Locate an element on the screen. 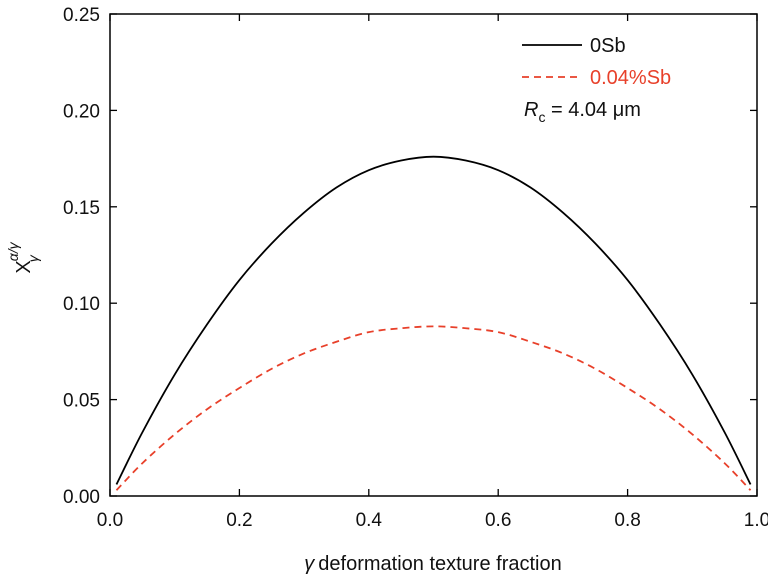 This screenshot has height=580, width=768. y-tick-label: 0.20 is located at coordinates (81, 111).